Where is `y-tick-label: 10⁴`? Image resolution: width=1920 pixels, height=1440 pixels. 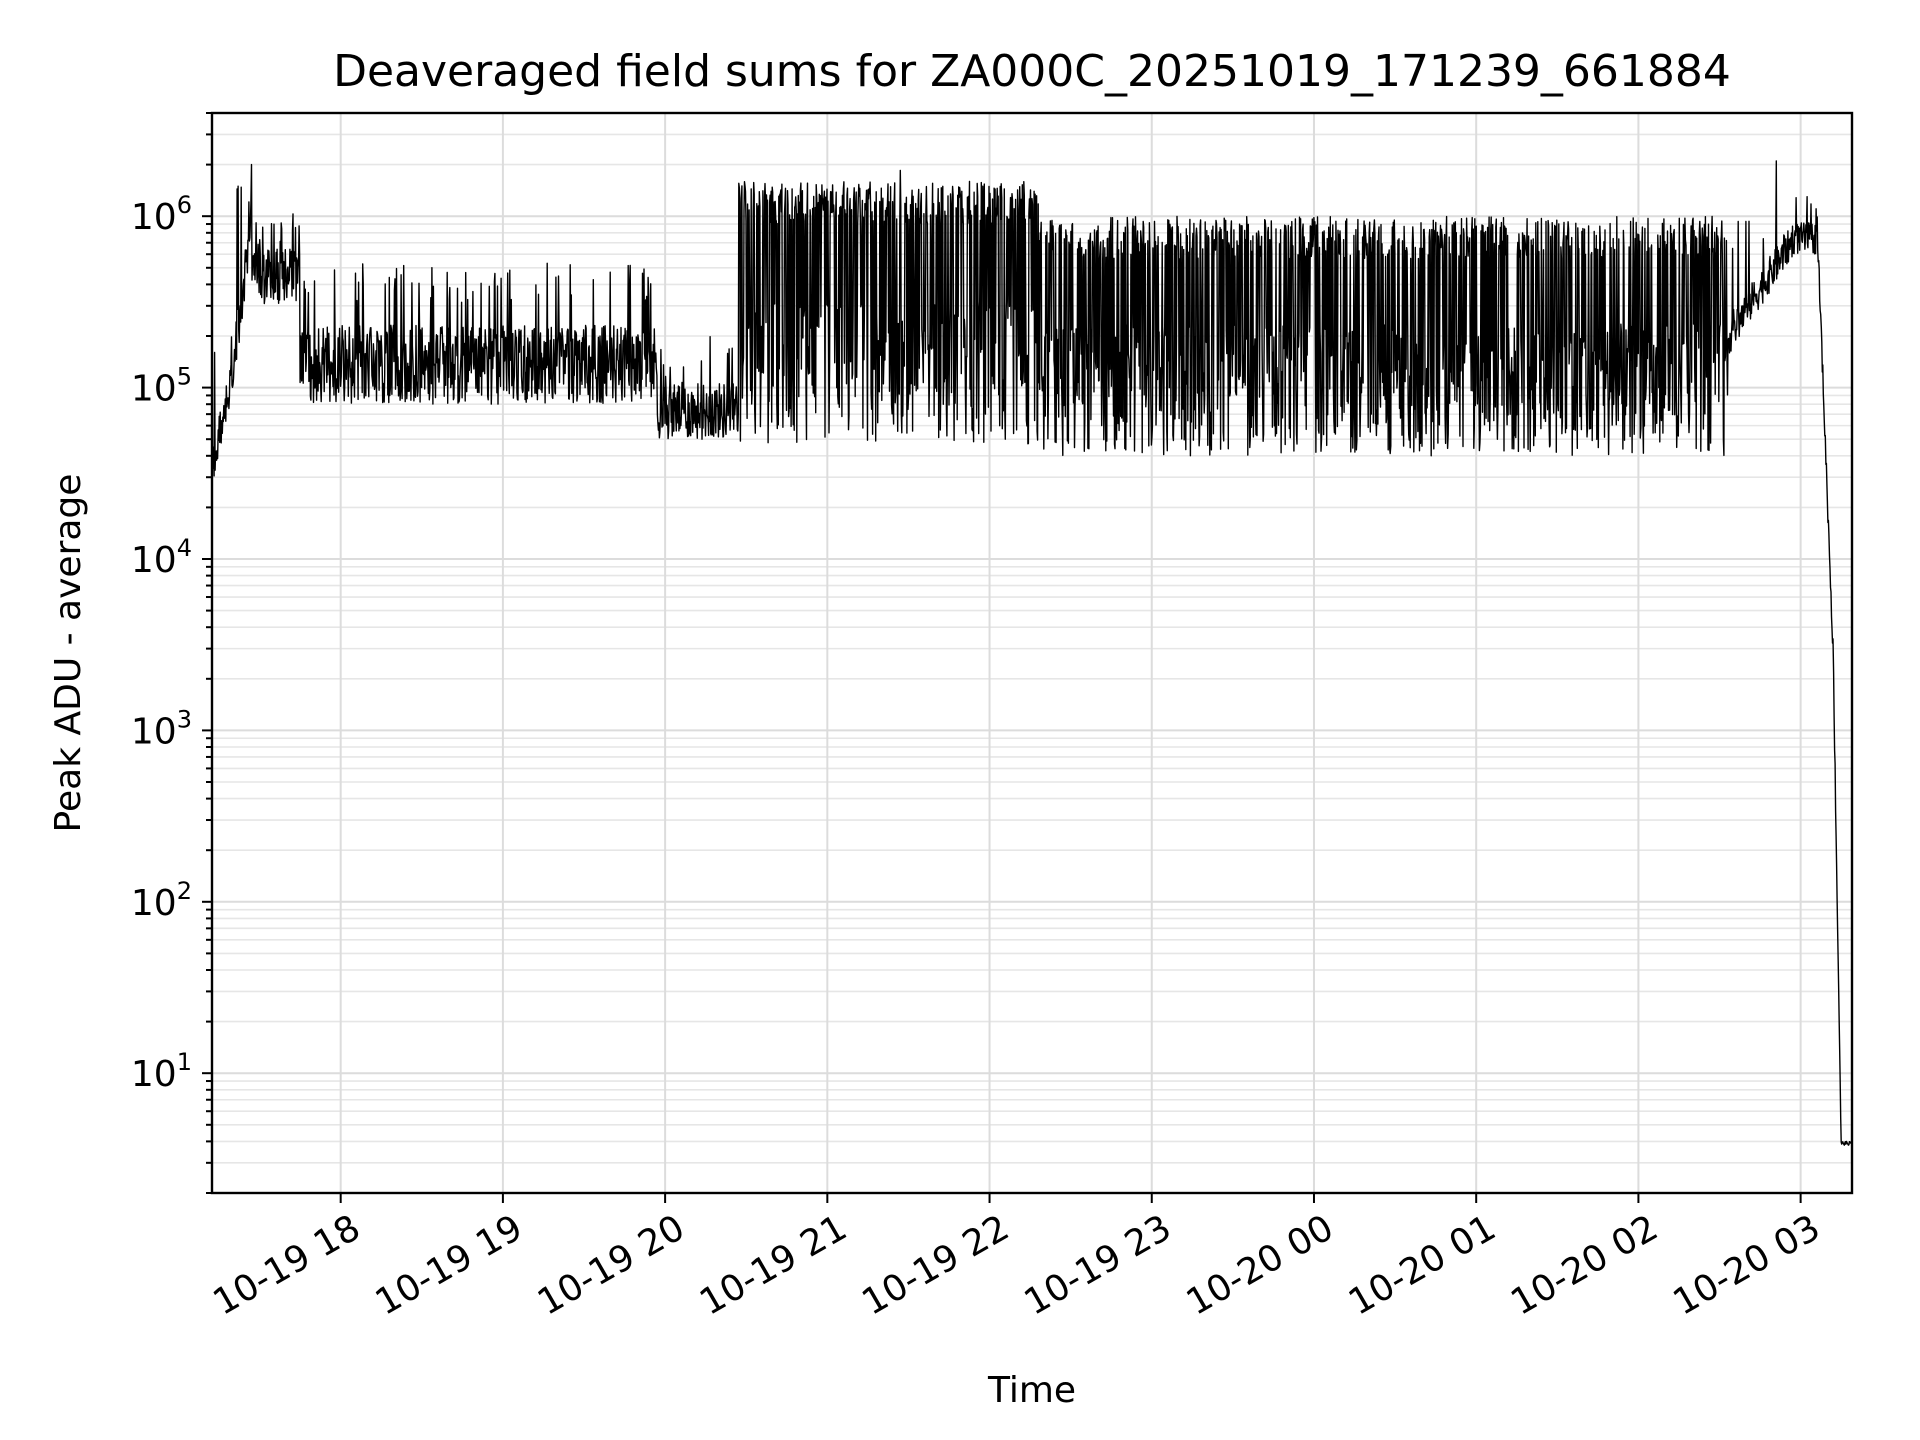 y-tick-label: 10⁴ is located at coordinates (161, 557).